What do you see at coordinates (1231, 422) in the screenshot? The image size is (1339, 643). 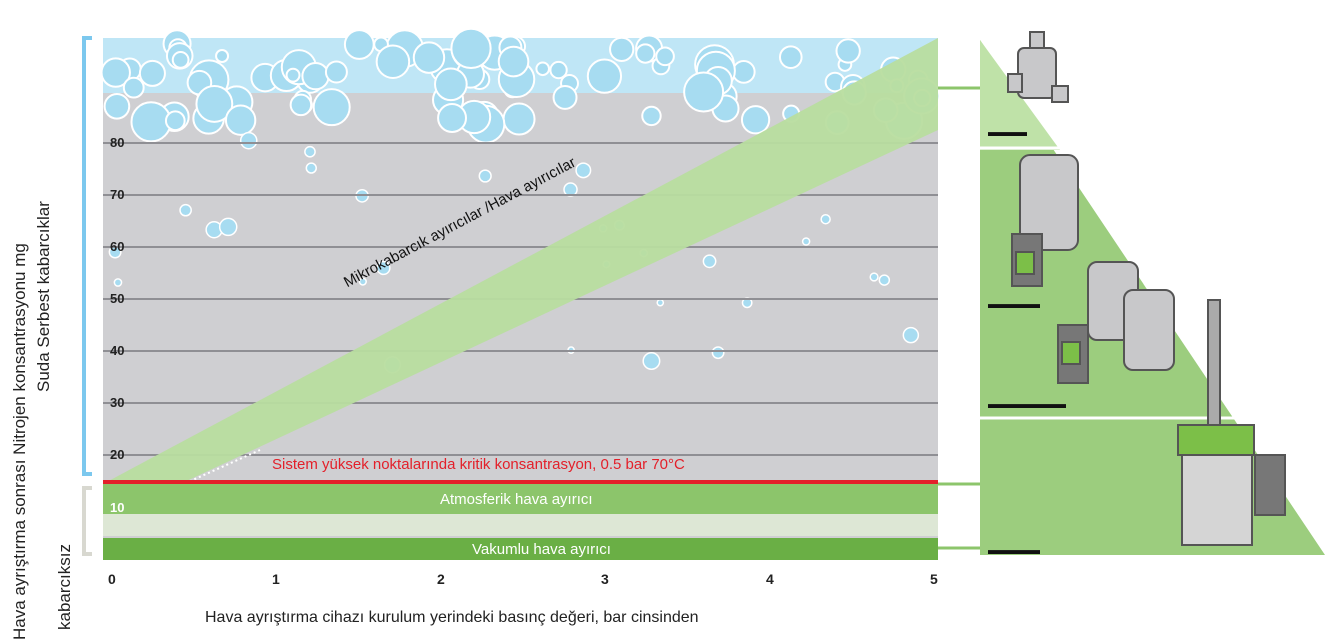 I see `device-servitec` at bounding box center [1231, 422].